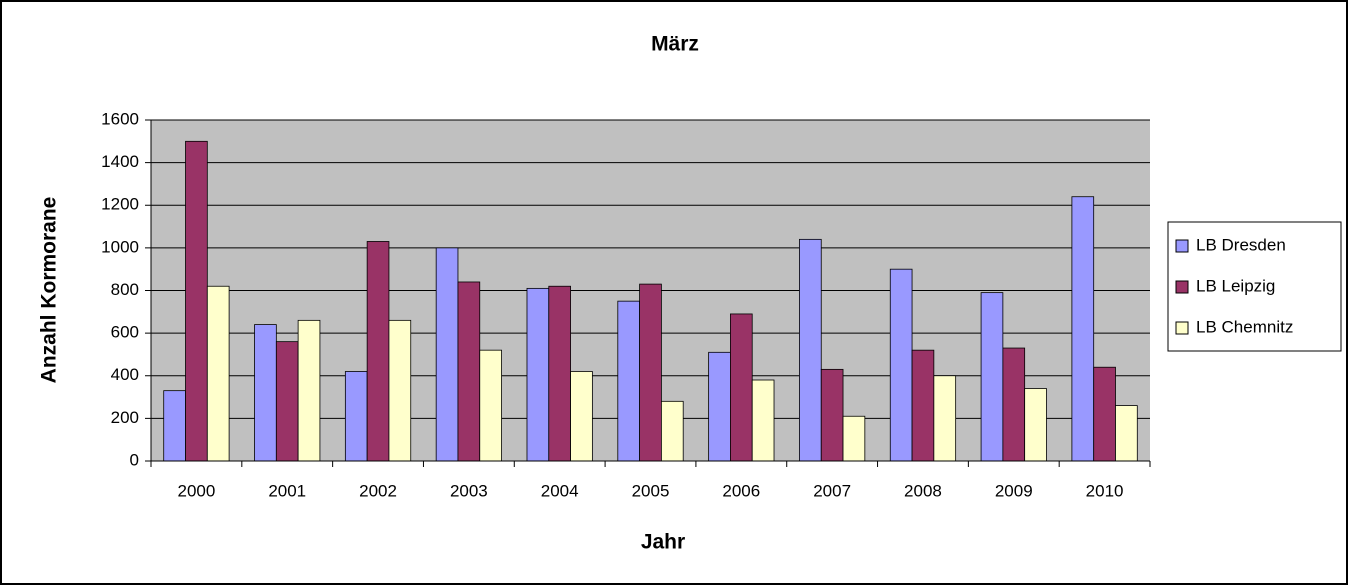  I want to click on x-tick-label: 2000, so click(196, 490).